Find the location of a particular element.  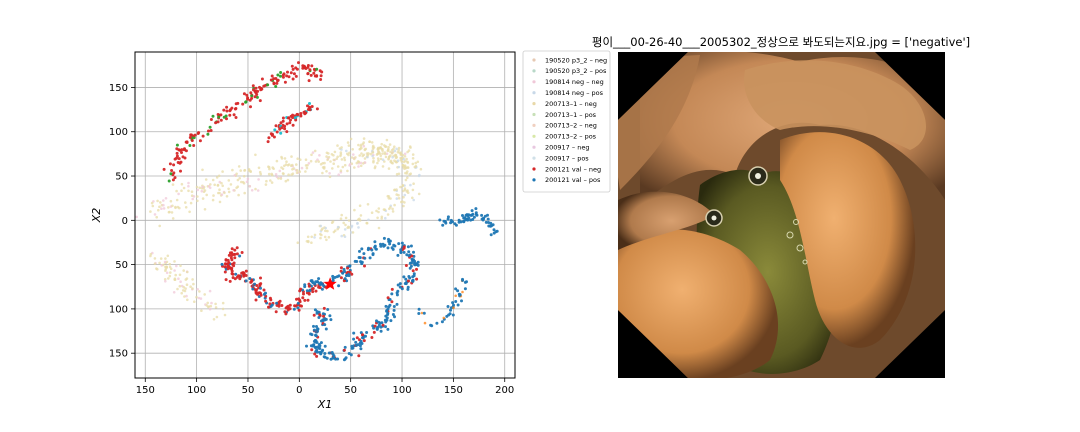

y-tick-label: 100 is located at coordinates (118, 132).